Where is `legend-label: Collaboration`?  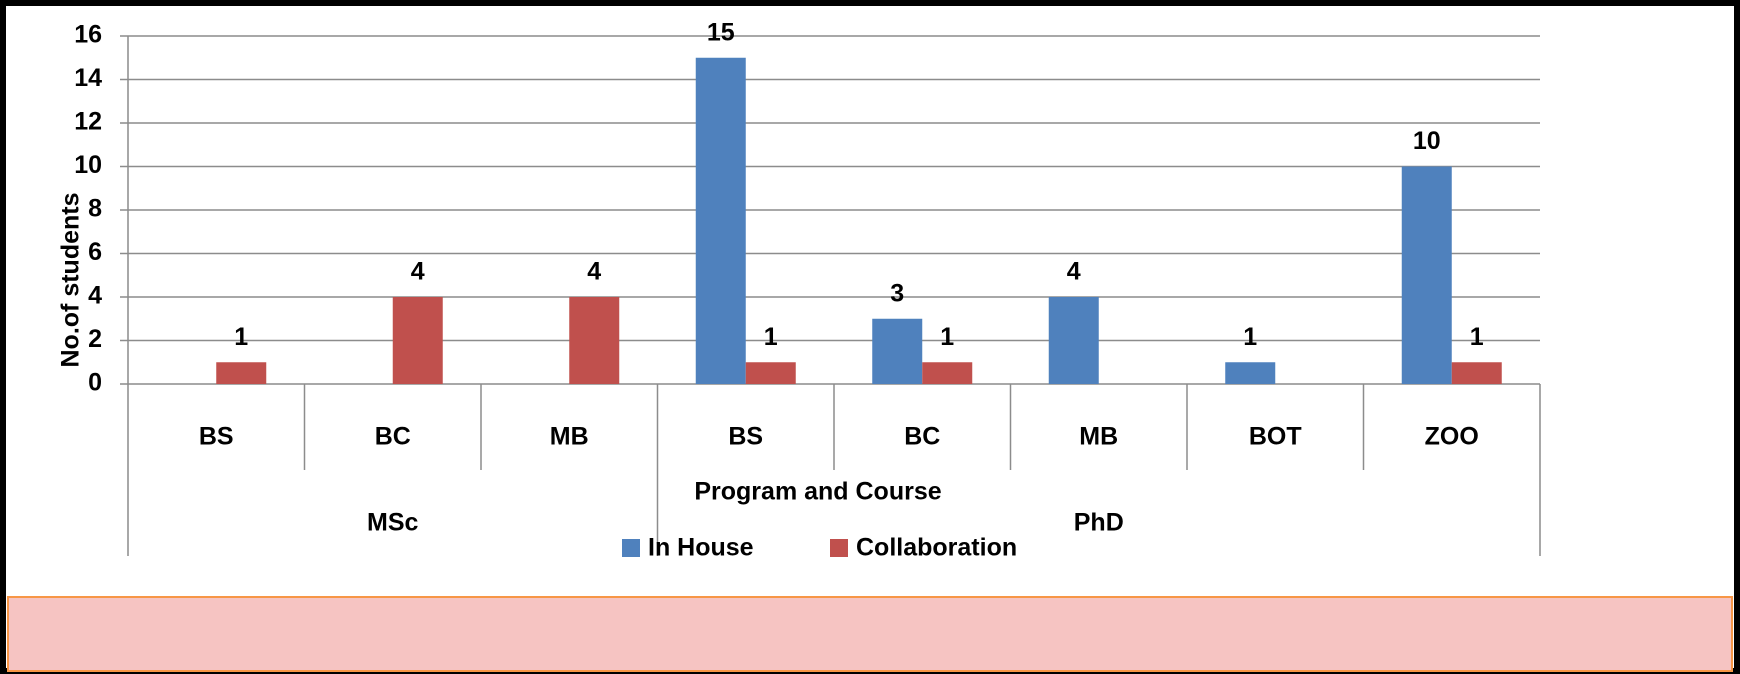 legend-label: Collaboration is located at coordinates (936, 548).